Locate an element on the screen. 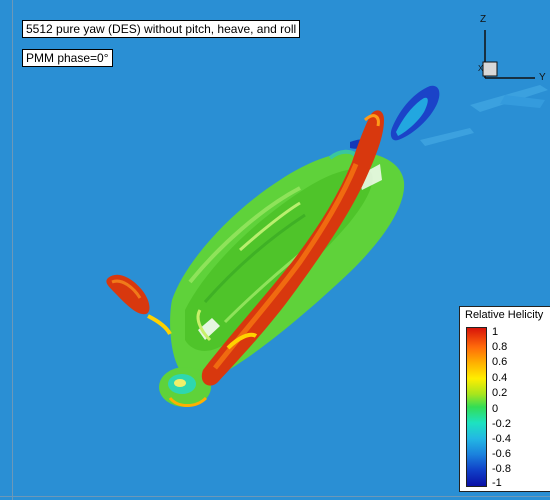 The width and height of the screenshot is (550, 500). frame-border-left is located at coordinates (12, 250).